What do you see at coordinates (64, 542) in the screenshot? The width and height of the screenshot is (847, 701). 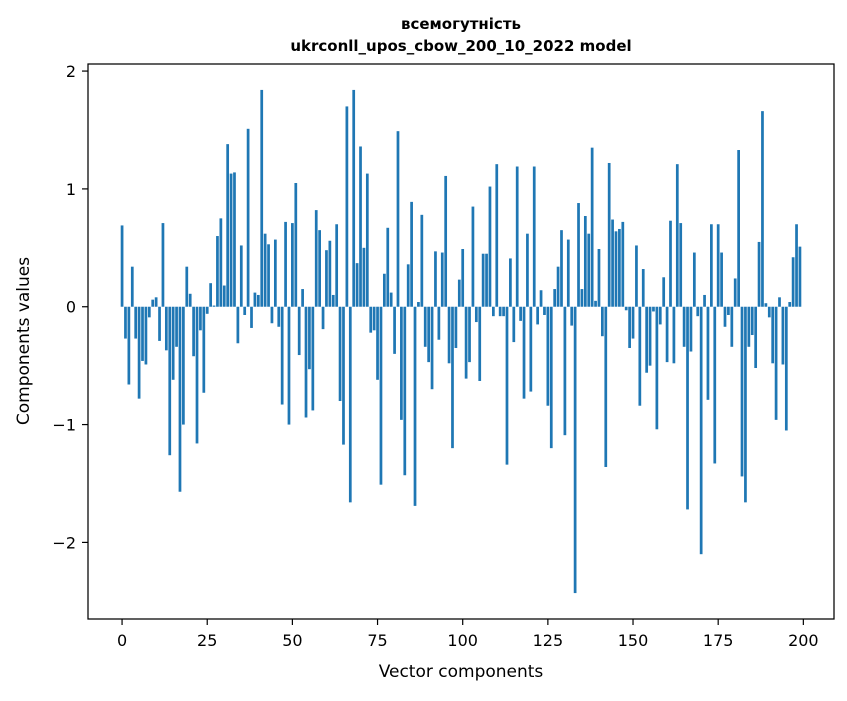 I see `y-tick-label--2: −2` at bounding box center [64, 542].